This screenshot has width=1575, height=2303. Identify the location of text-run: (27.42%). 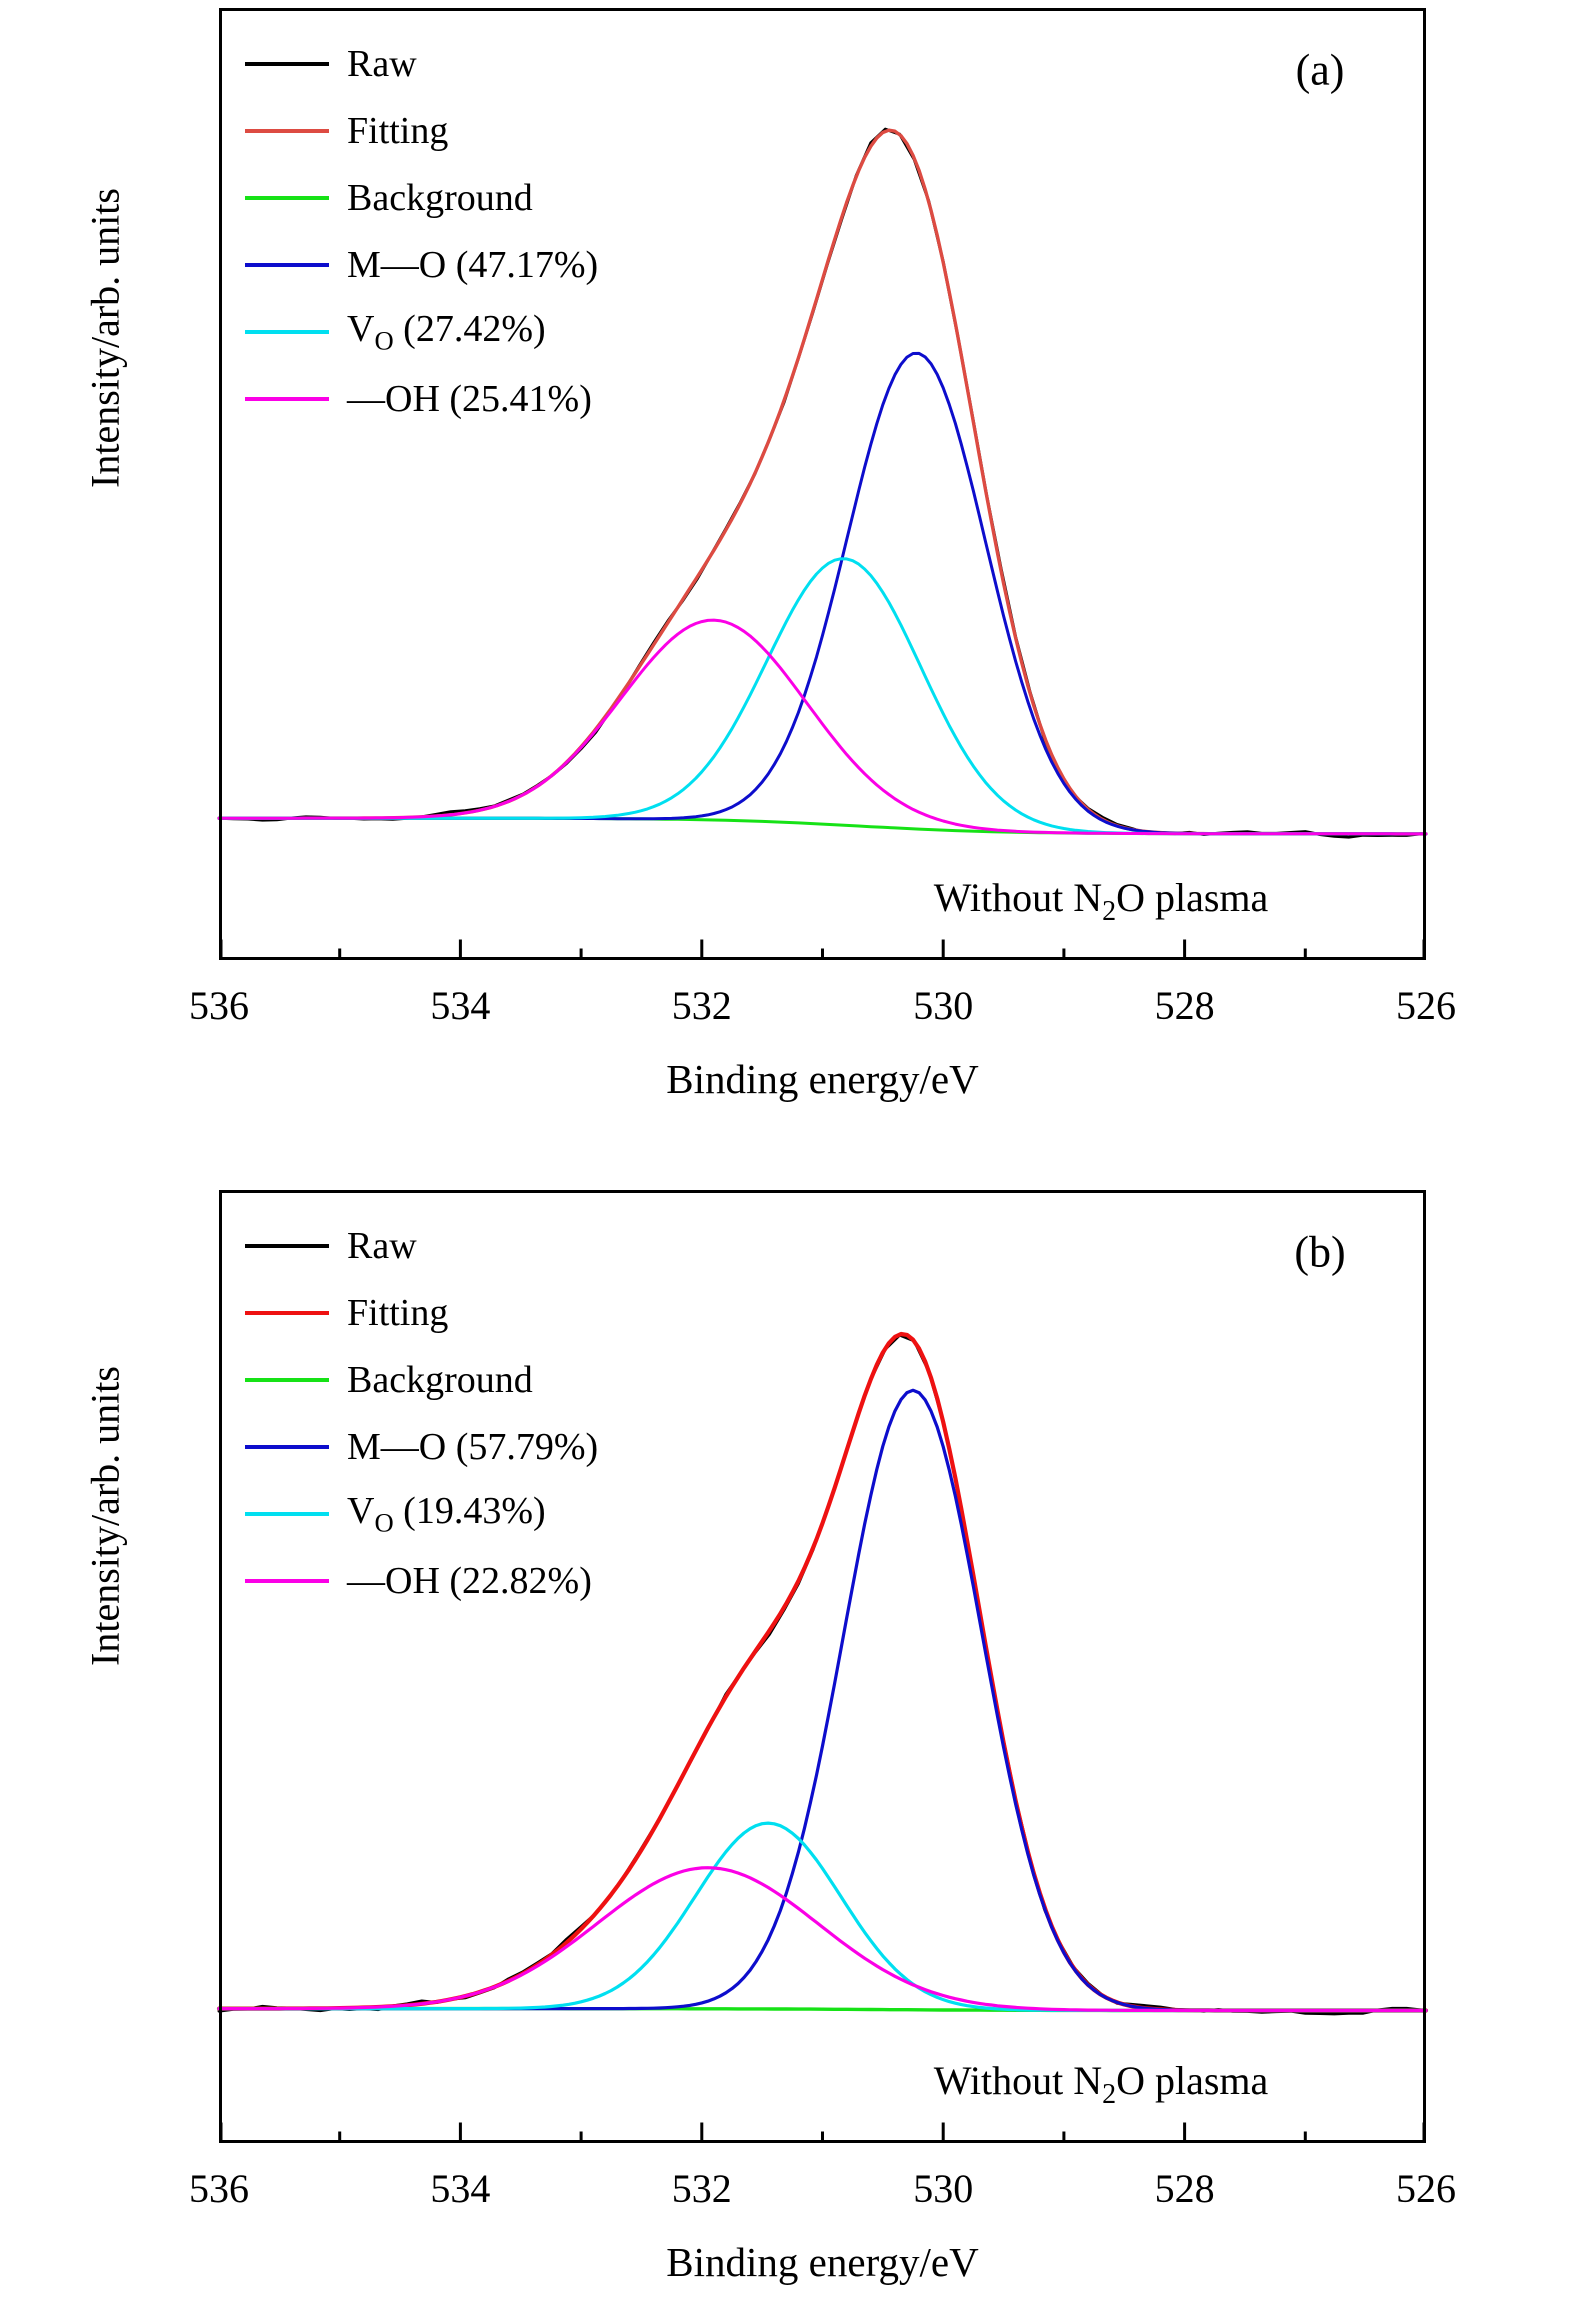
(469, 328).